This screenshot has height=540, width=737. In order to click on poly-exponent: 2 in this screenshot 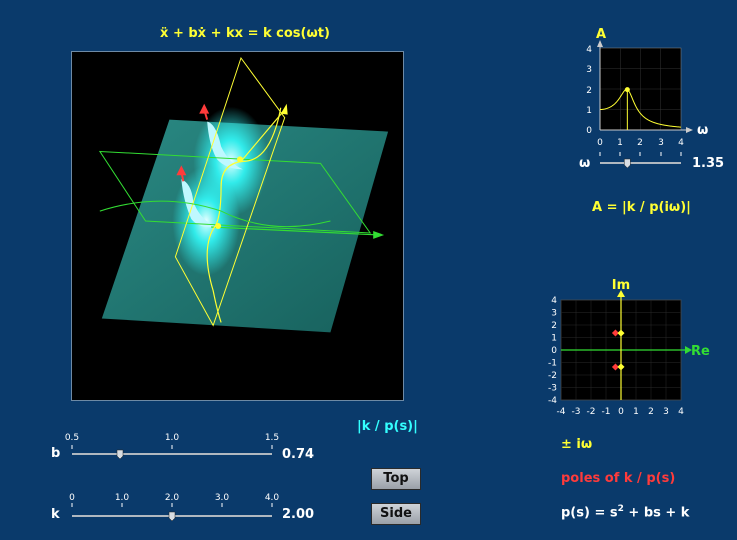, I will do `click(620, 509)`.